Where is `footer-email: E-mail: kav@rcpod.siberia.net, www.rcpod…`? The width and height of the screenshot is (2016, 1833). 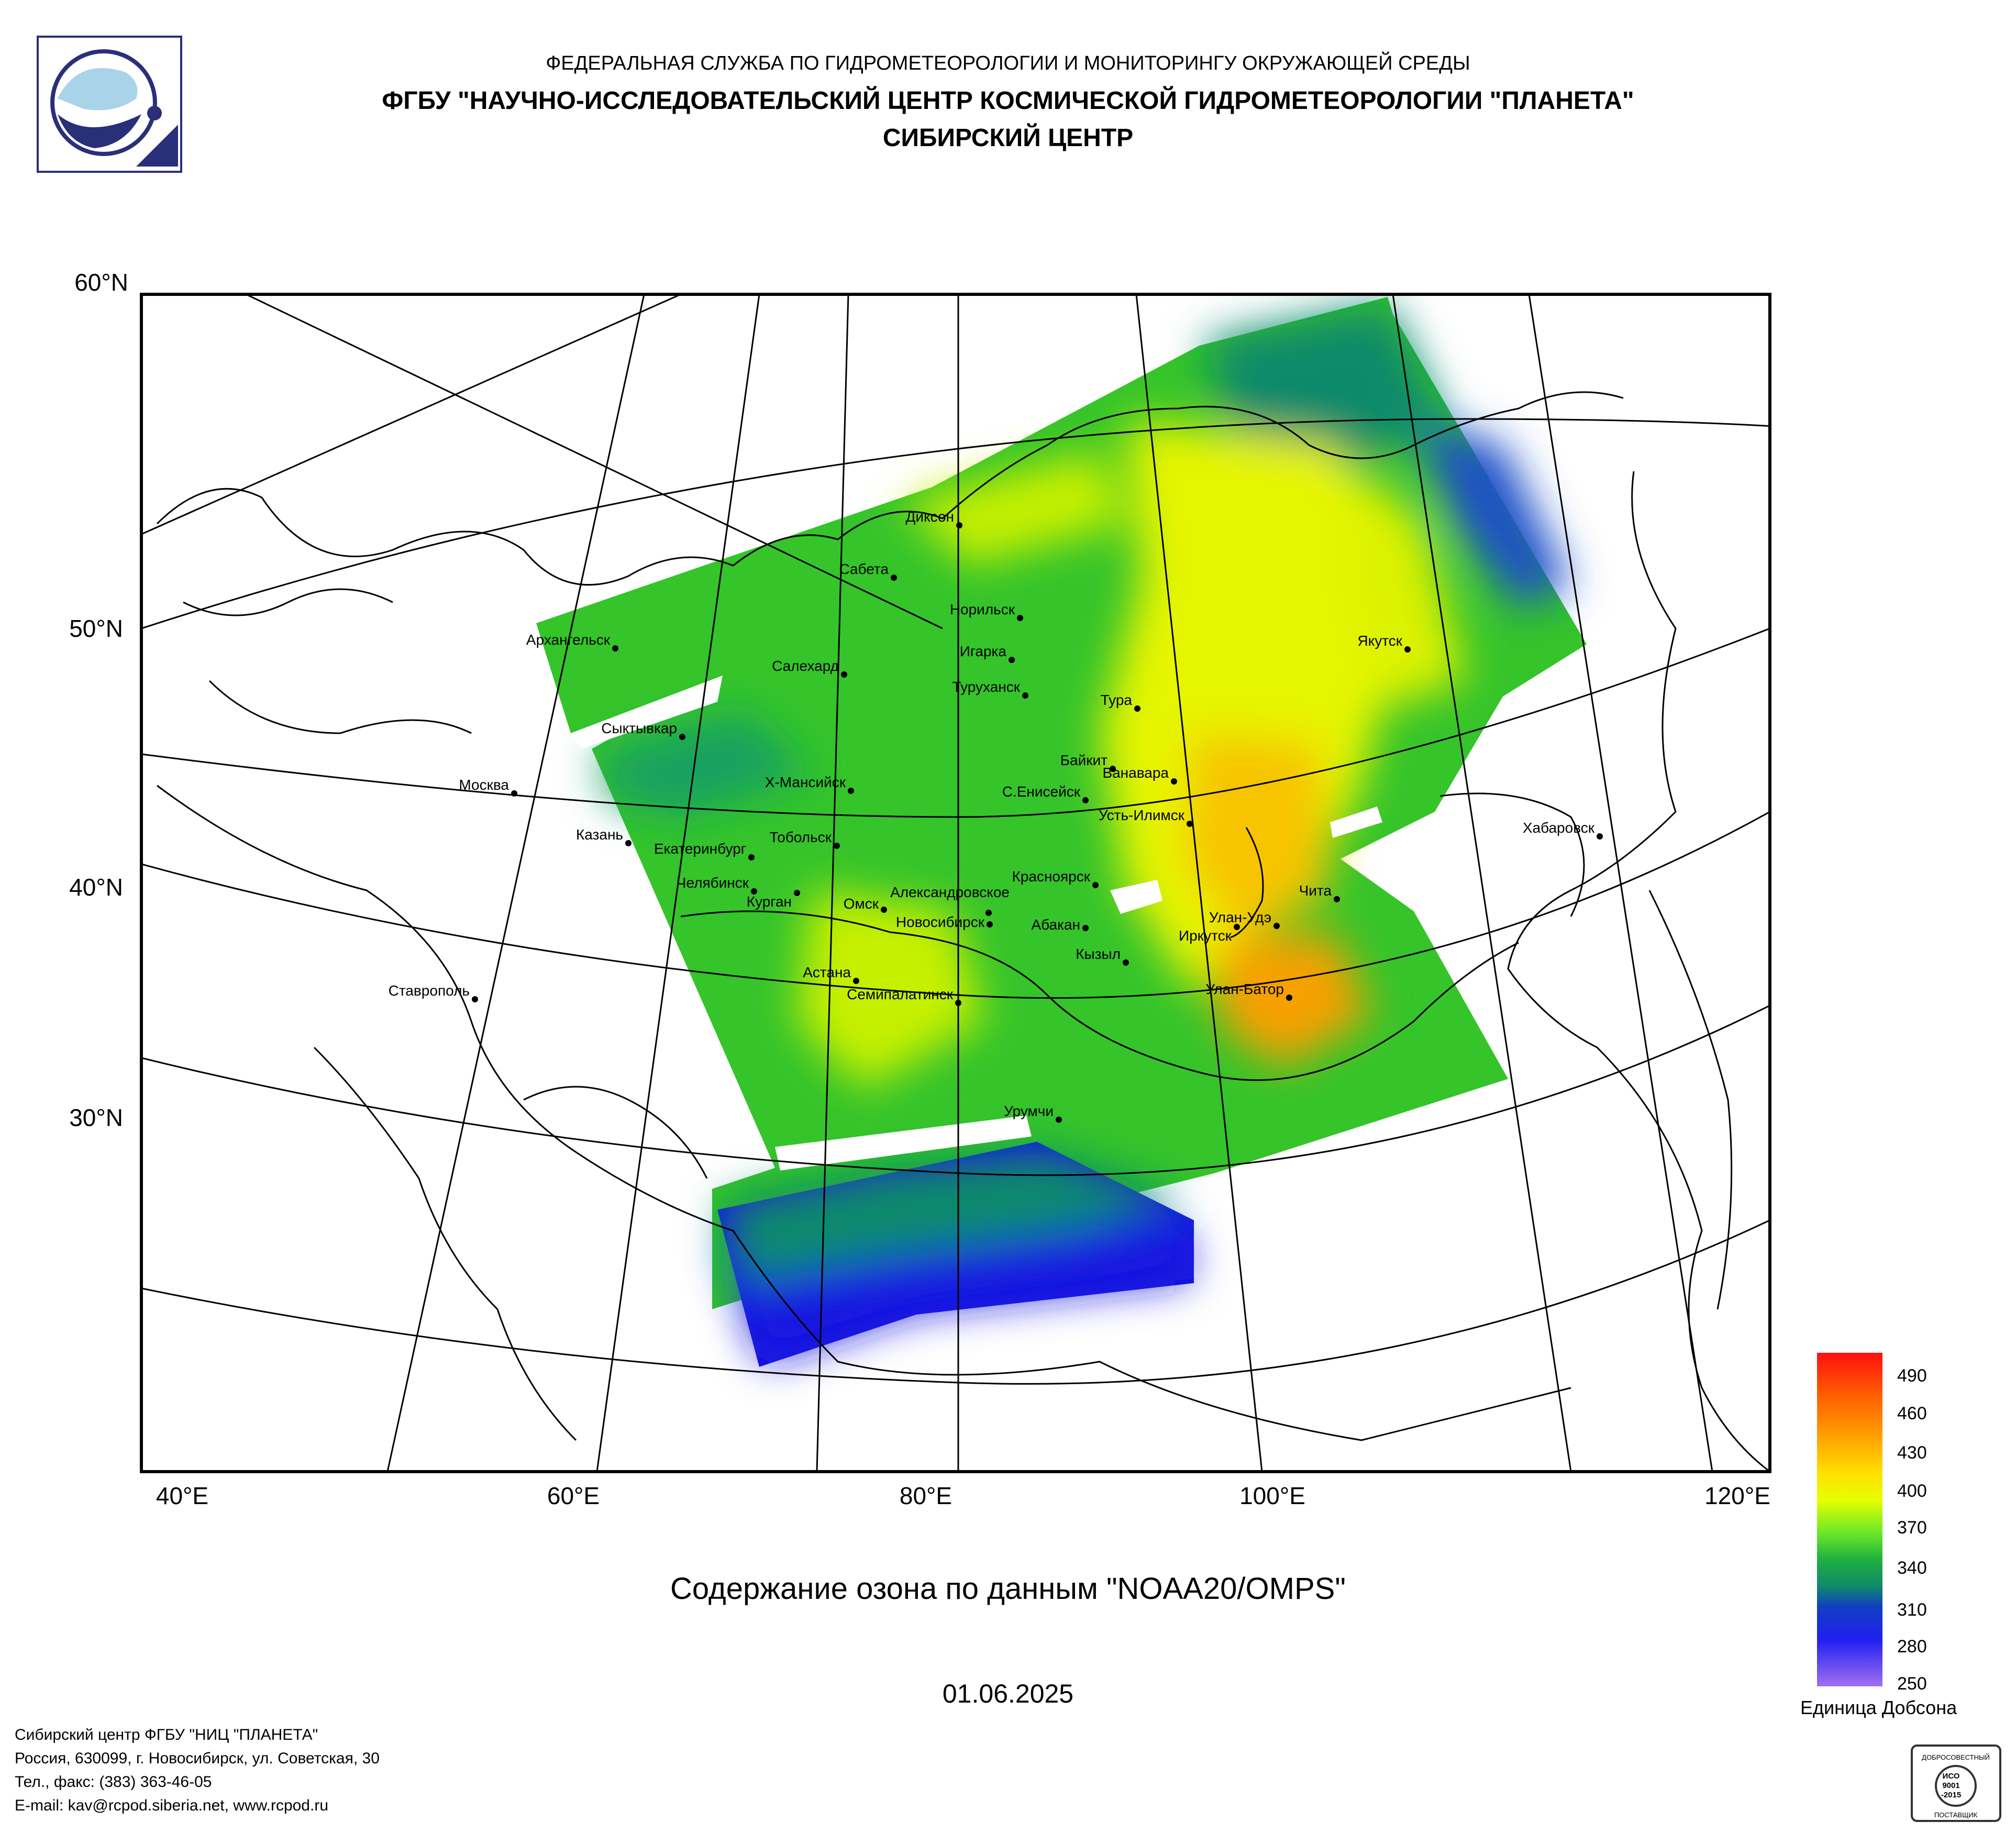 footer-email: E-mail: kav@rcpod.siberia.net, www.rcpod… is located at coordinates (172, 1805).